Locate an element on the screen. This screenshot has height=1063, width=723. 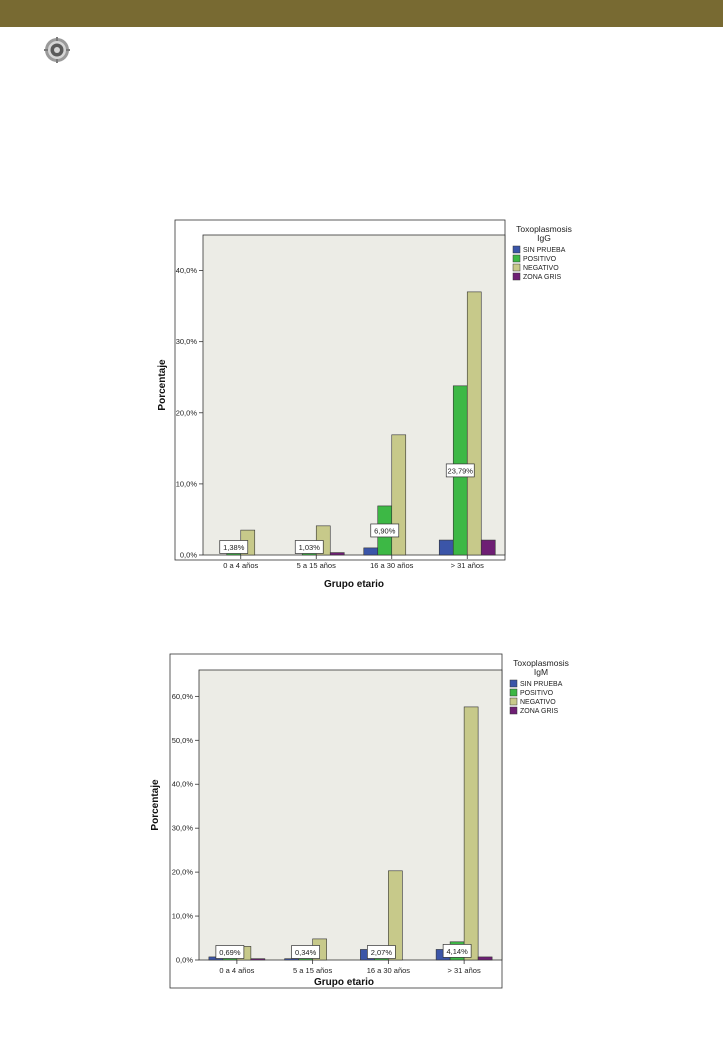
y-tick-label: 50,0% is located at coordinates (183, 740).